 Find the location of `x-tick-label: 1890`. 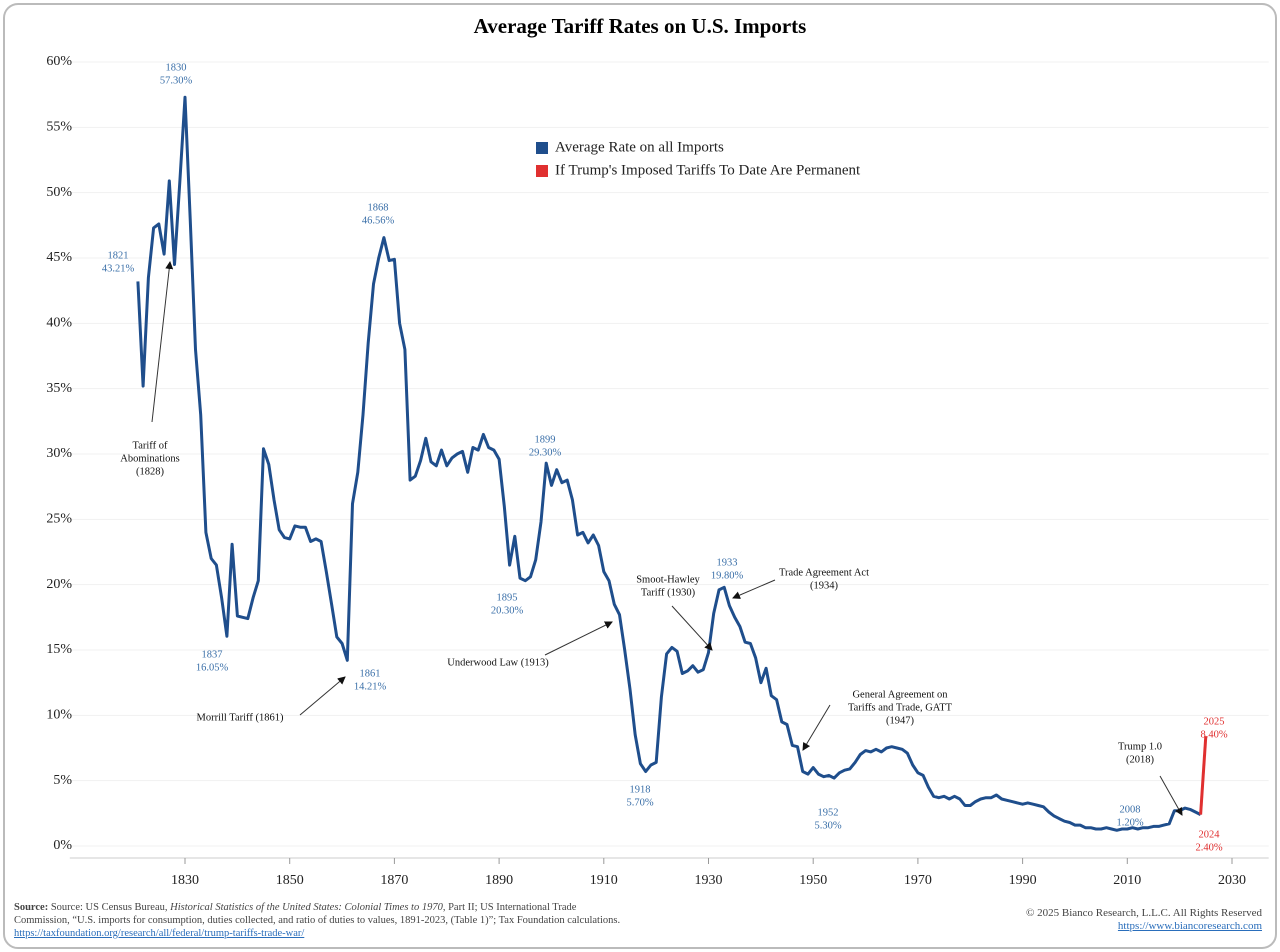

x-tick-label: 1890 is located at coordinates (499, 880).